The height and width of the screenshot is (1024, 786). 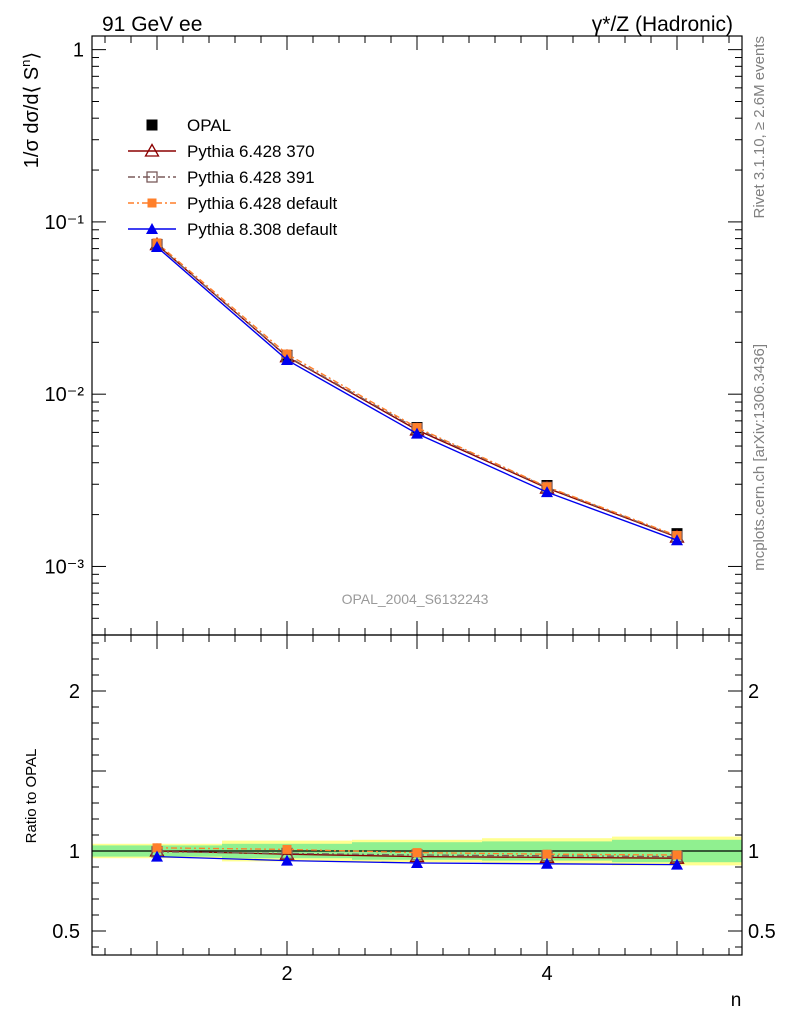 What do you see at coordinates (262, 203) in the screenshot?
I see `legend-label-pythia-6-428-default: Pythia 6.428 default` at bounding box center [262, 203].